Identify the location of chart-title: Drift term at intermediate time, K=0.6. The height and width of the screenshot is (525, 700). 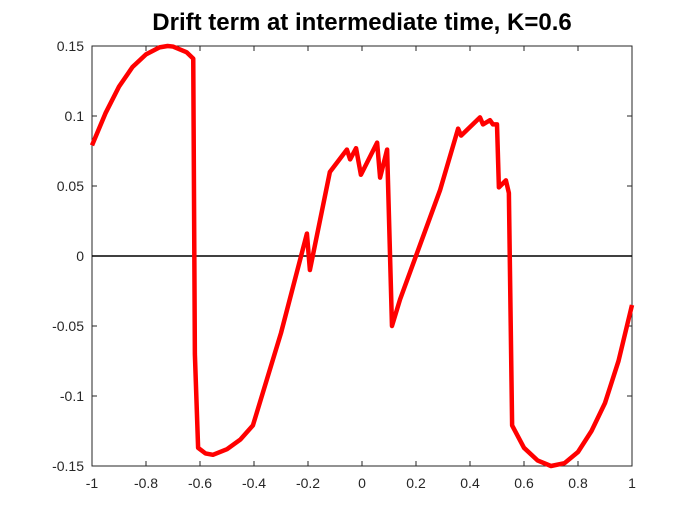
(361, 22).